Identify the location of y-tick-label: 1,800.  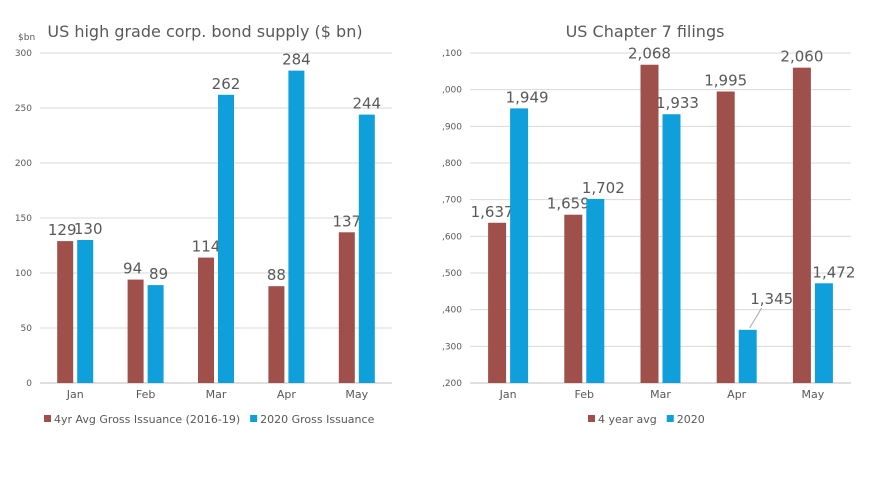
(452, 164).